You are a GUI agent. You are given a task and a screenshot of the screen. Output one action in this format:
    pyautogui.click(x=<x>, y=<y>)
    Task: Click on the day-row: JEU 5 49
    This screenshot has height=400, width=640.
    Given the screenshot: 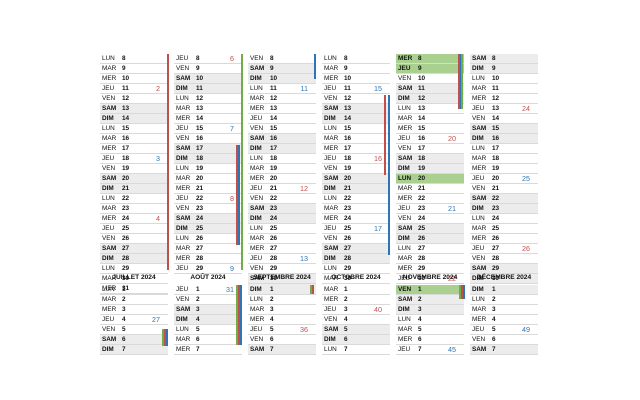 What is the action you would take?
    pyautogui.click(x=504, y=330)
    